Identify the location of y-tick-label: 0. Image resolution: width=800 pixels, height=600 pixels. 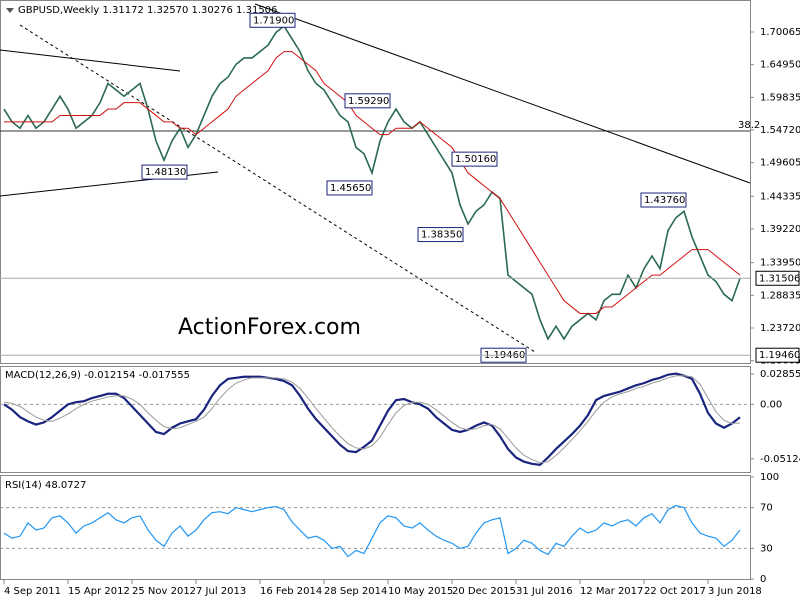
(763, 579).